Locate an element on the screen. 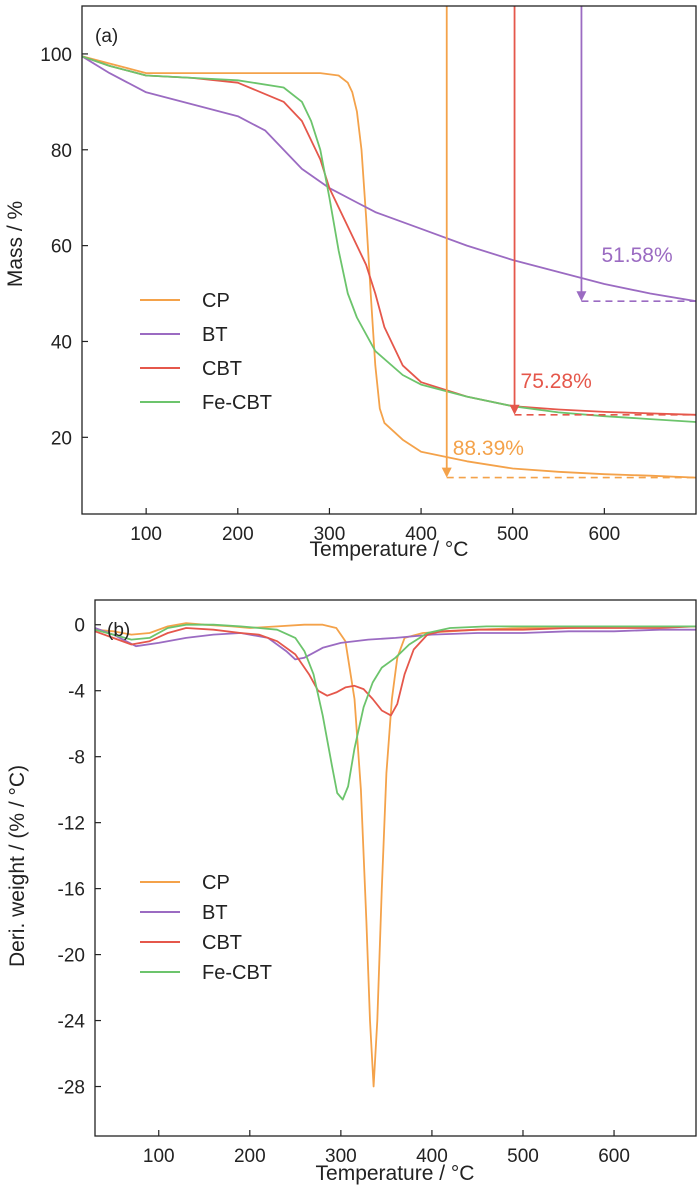 Image resolution: width=700 pixels, height=1189 pixels. panel-a-ylabel: Mass / % is located at coordinates (15, 244).